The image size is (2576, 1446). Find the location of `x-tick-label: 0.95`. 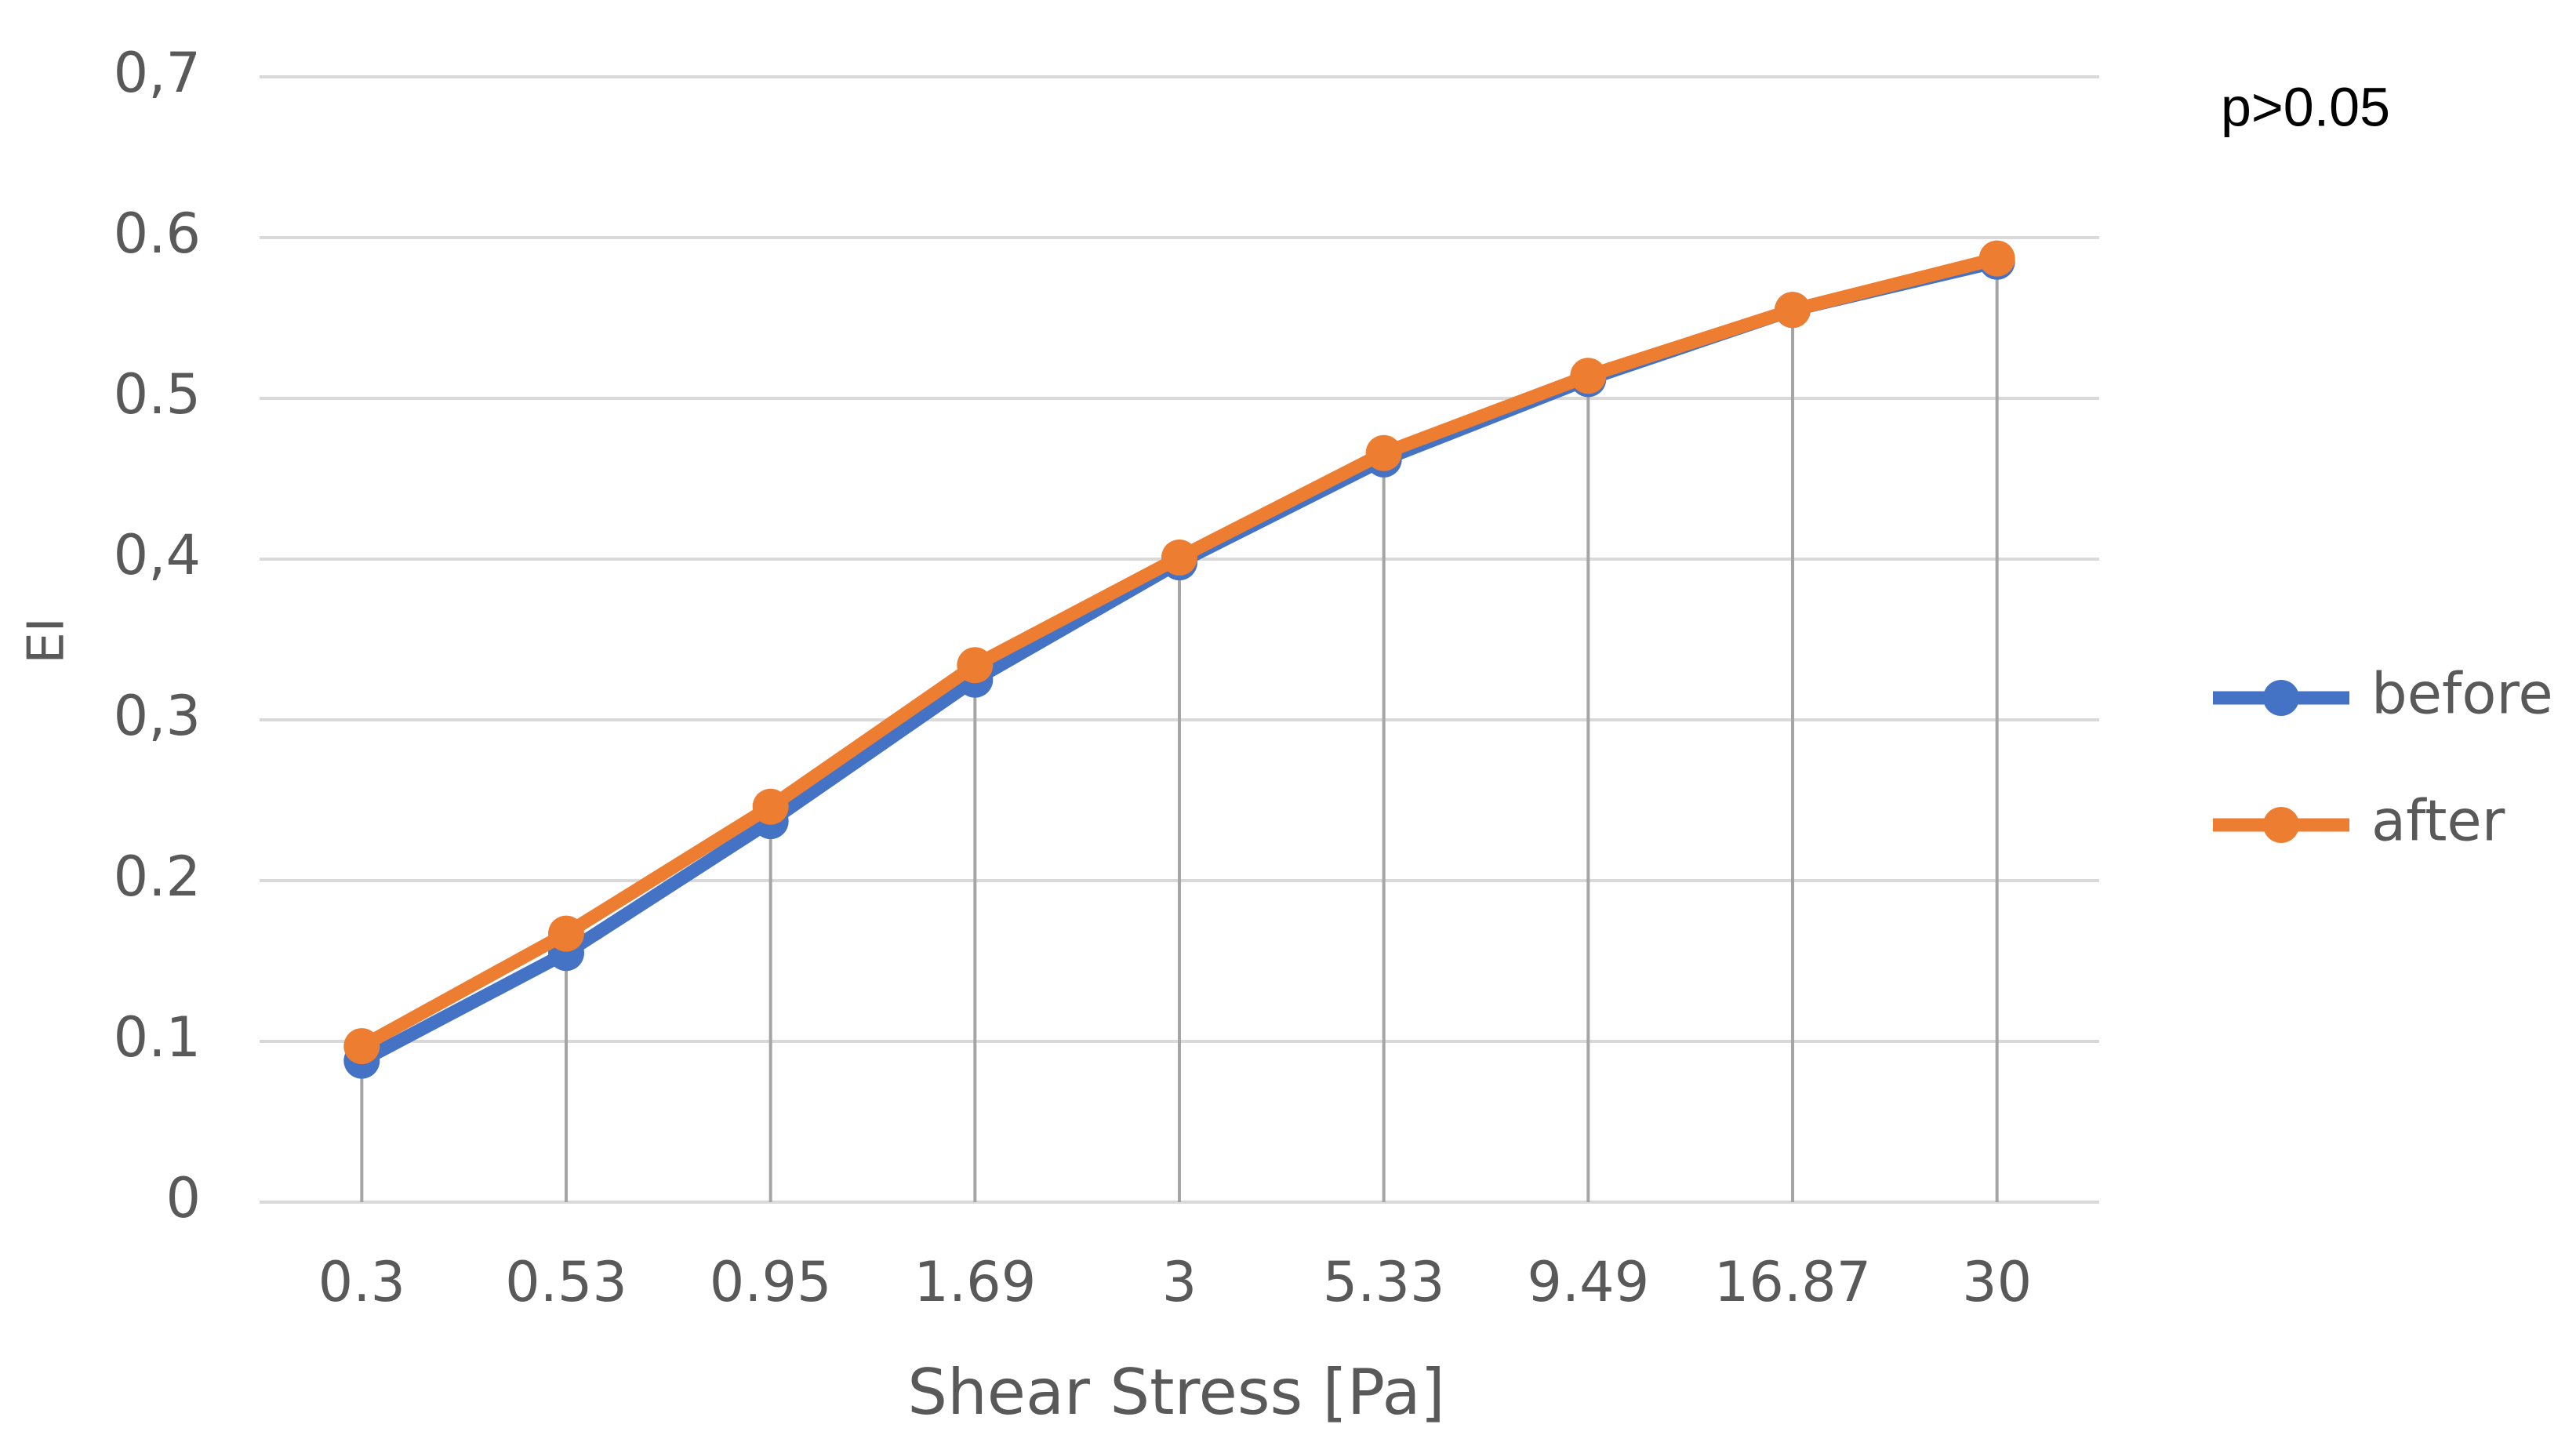

x-tick-label: 0.95 is located at coordinates (771, 1282).